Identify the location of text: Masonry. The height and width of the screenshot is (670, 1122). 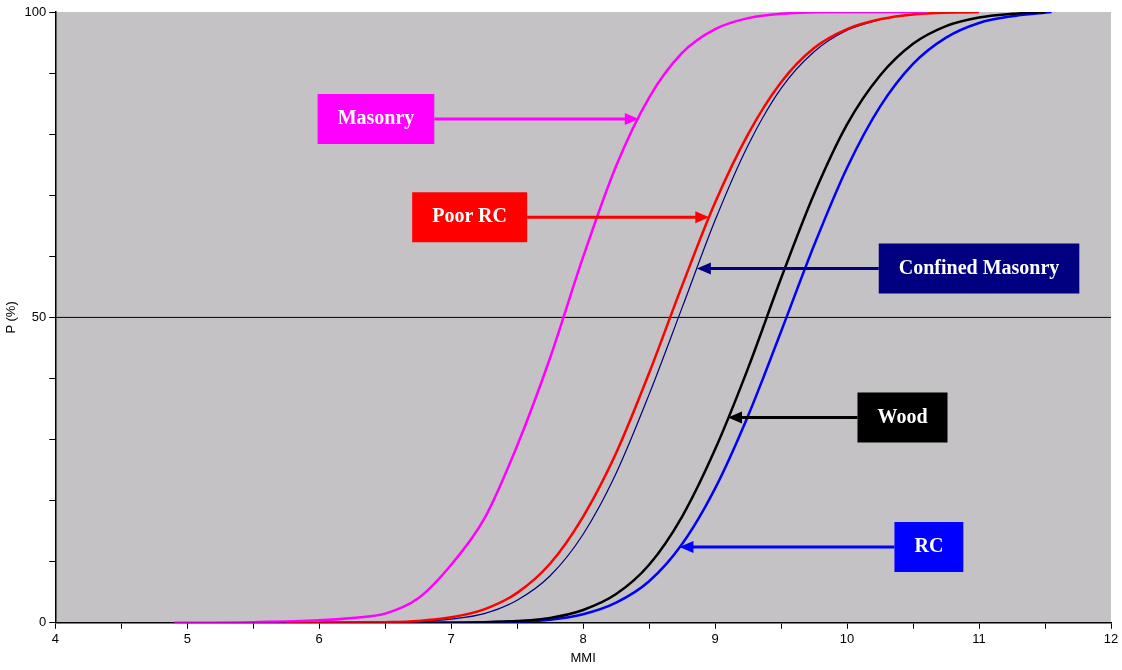
(376, 118).